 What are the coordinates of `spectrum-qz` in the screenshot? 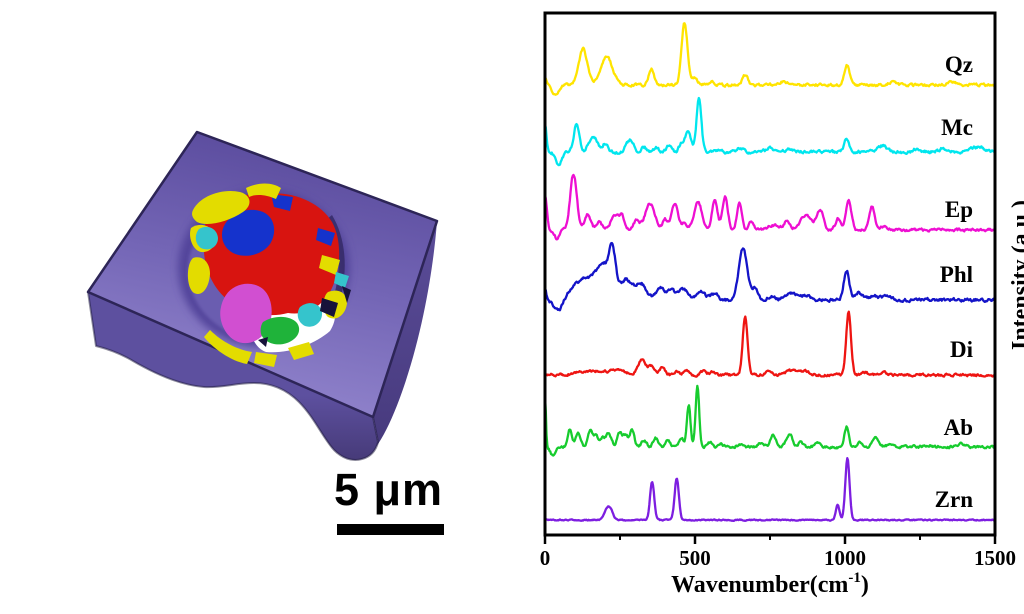 It's located at (770, 59).